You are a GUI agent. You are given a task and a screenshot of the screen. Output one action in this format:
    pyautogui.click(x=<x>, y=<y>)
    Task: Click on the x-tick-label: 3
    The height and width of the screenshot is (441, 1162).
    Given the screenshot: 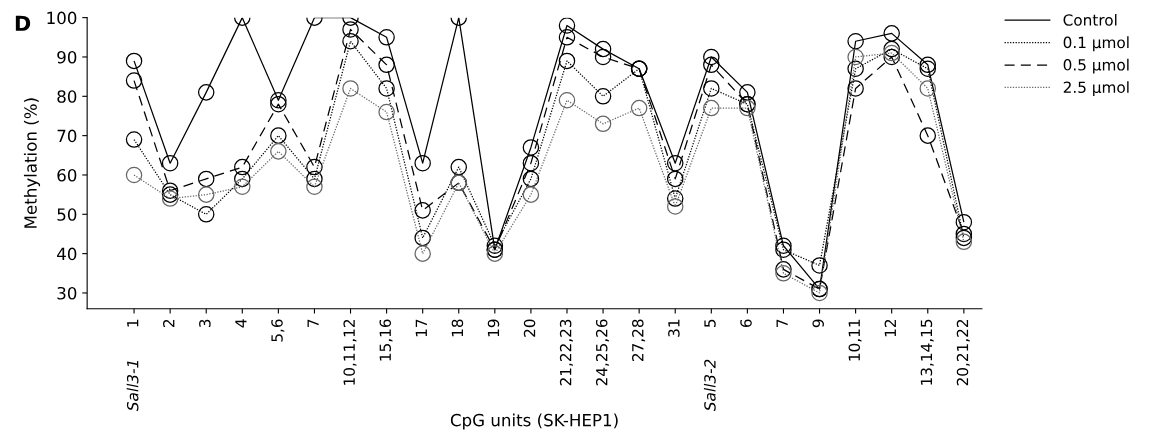 What is the action you would take?
    pyautogui.click(x=205, y=323)
    